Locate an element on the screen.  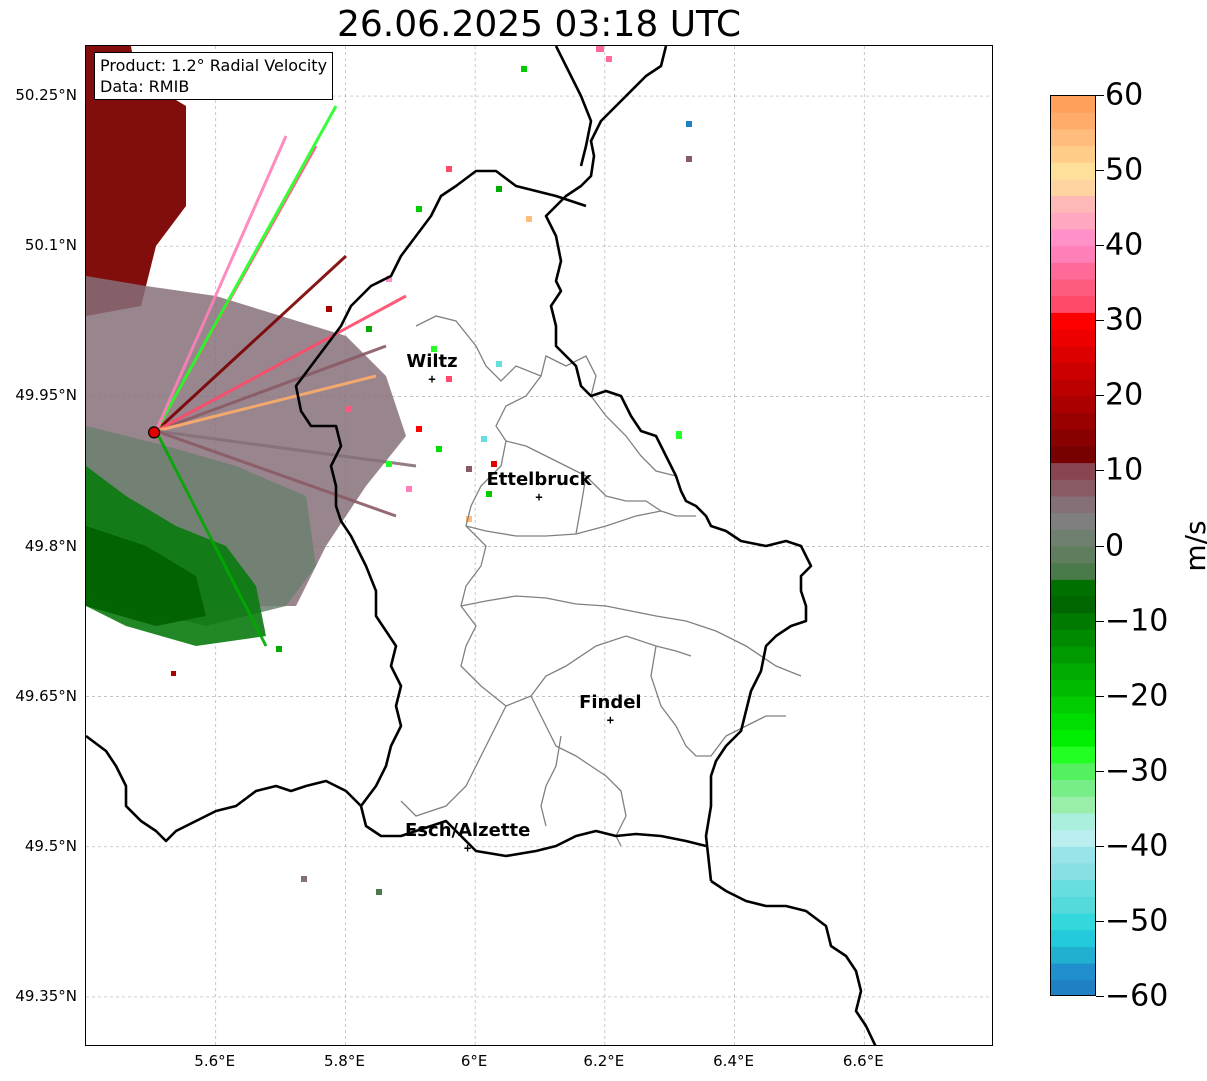
colorbar-tick-label: 0 is located at coordinates (1115, 545).